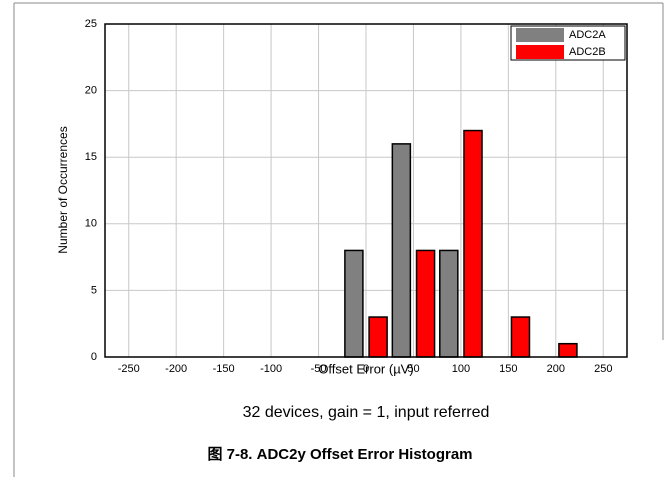  I want to click on x-tick-label: 150, so click(508, 369).